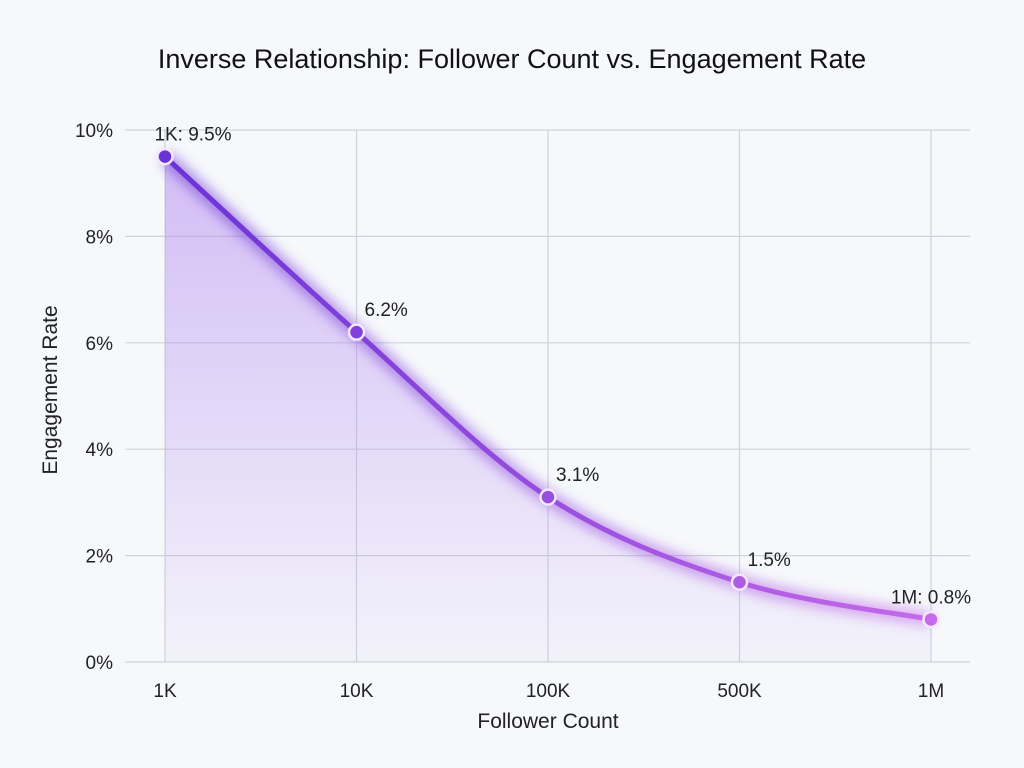  Describe the element at coordinates (547, 721) in the screenshot. I see `x-axis-label: Follower Count` at that location.